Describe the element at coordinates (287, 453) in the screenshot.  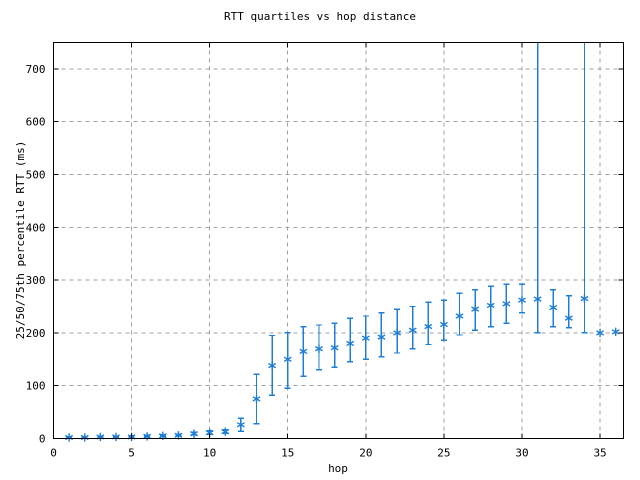
I see `x-tick-label: 15` at that location.